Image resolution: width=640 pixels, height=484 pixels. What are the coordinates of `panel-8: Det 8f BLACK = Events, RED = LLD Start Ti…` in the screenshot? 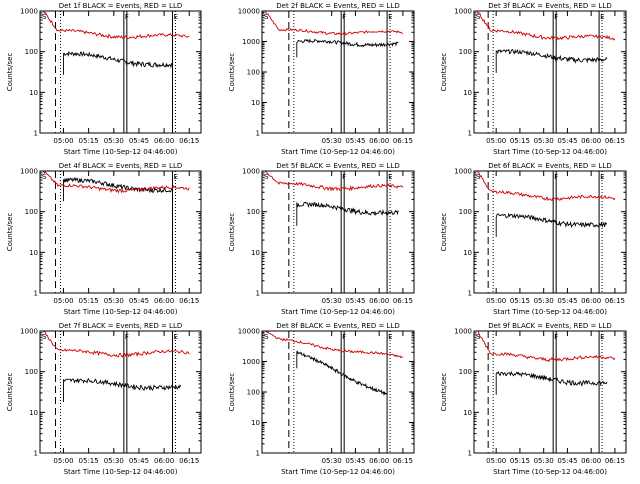 It's located at (321, 399).